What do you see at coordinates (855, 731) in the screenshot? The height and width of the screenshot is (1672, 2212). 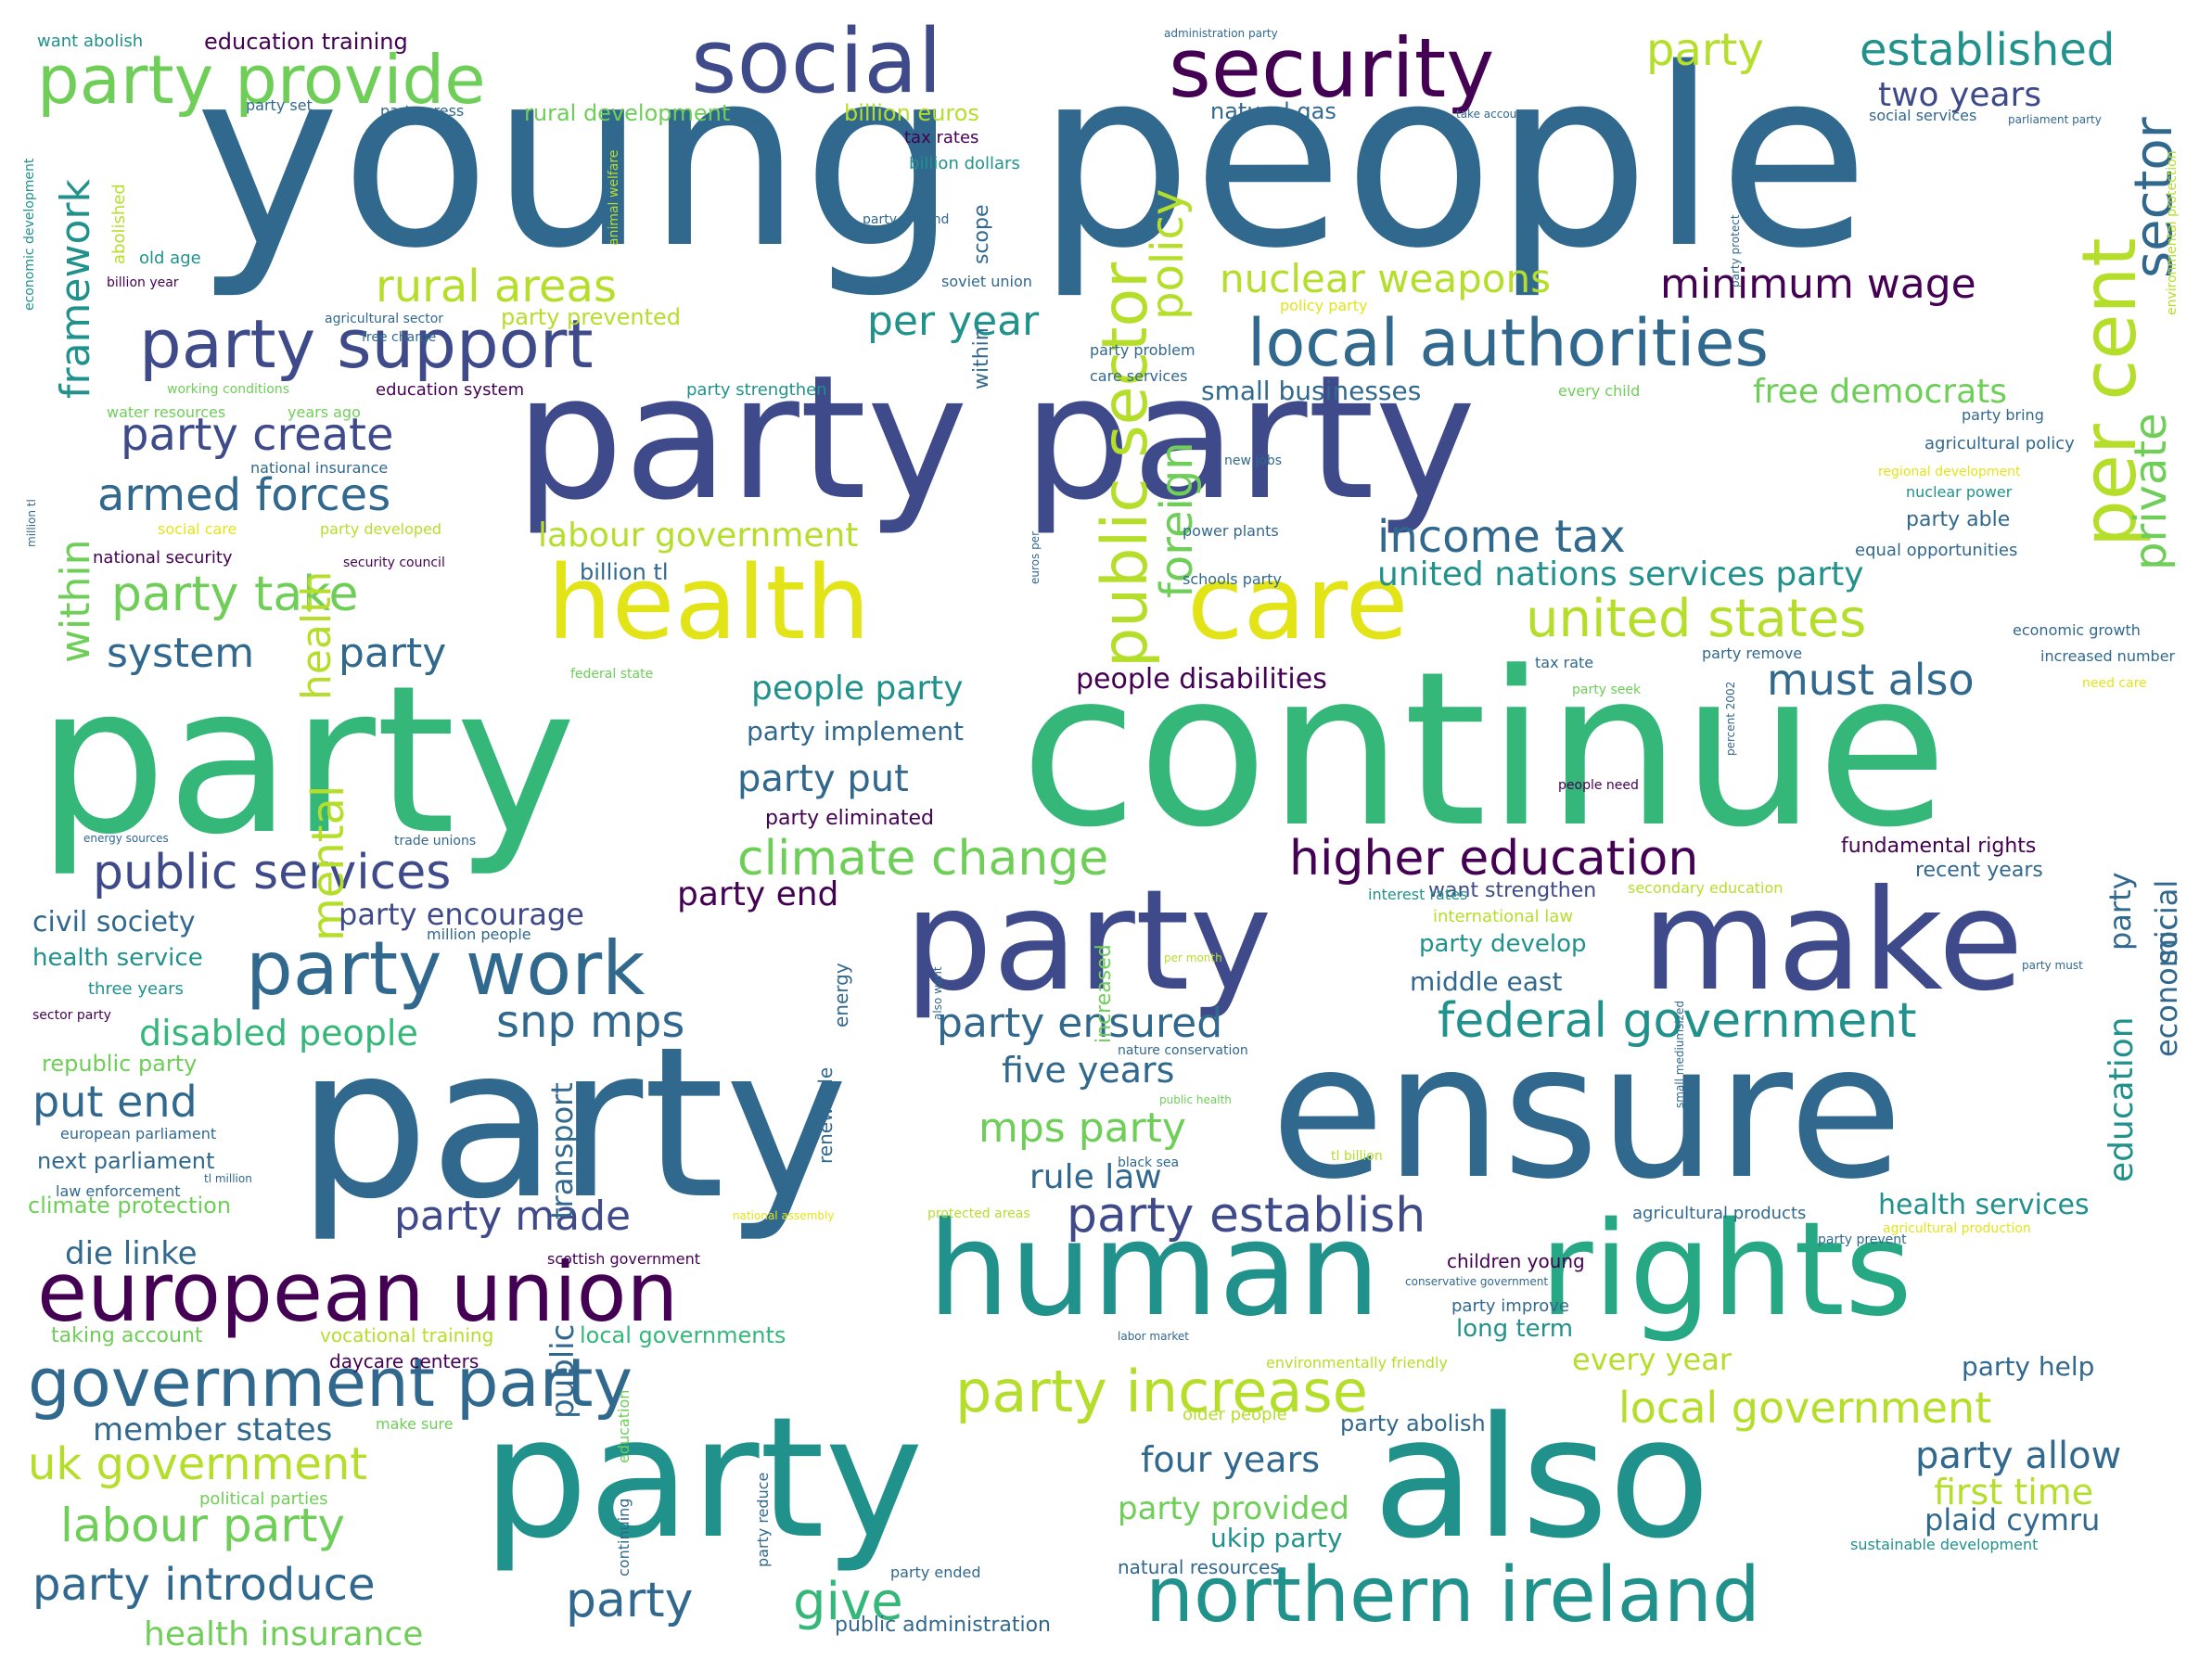 I see `word: party implement` at bounding box center [855, 731].